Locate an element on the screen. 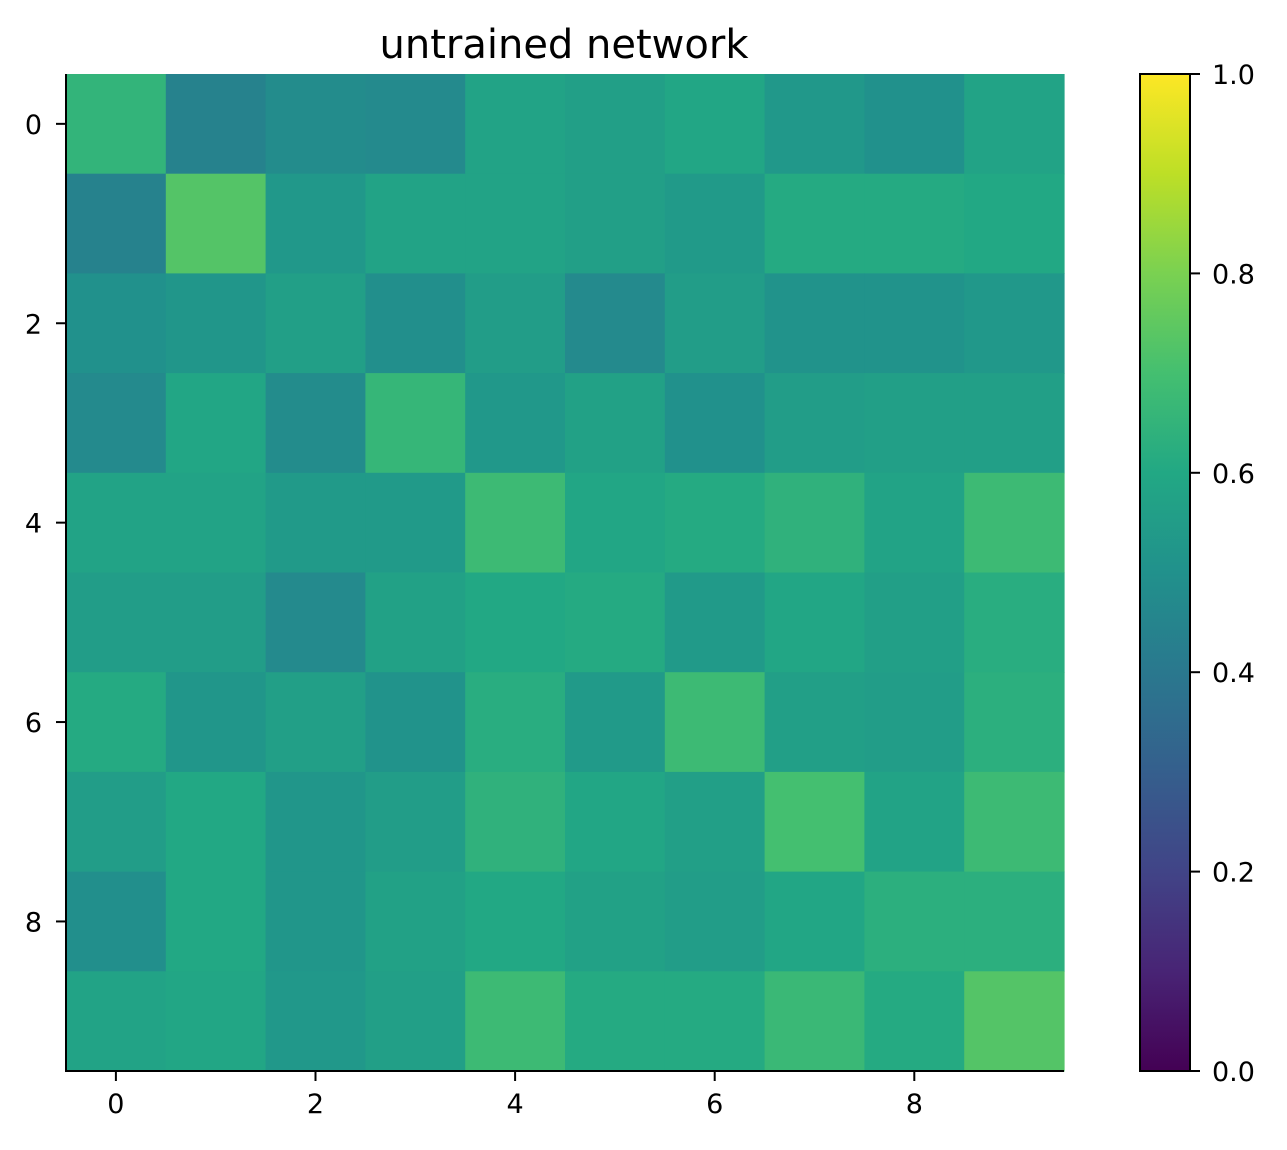 The image size is (1287, 1150). heatmap-cell-r6-c9 is located at coordinates (1014, 722).